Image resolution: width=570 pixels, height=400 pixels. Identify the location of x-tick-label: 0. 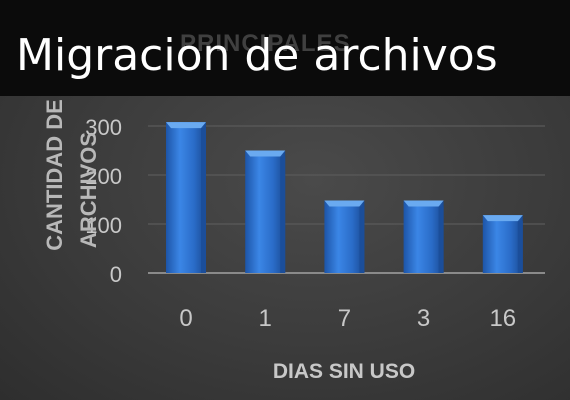
(185, 318).